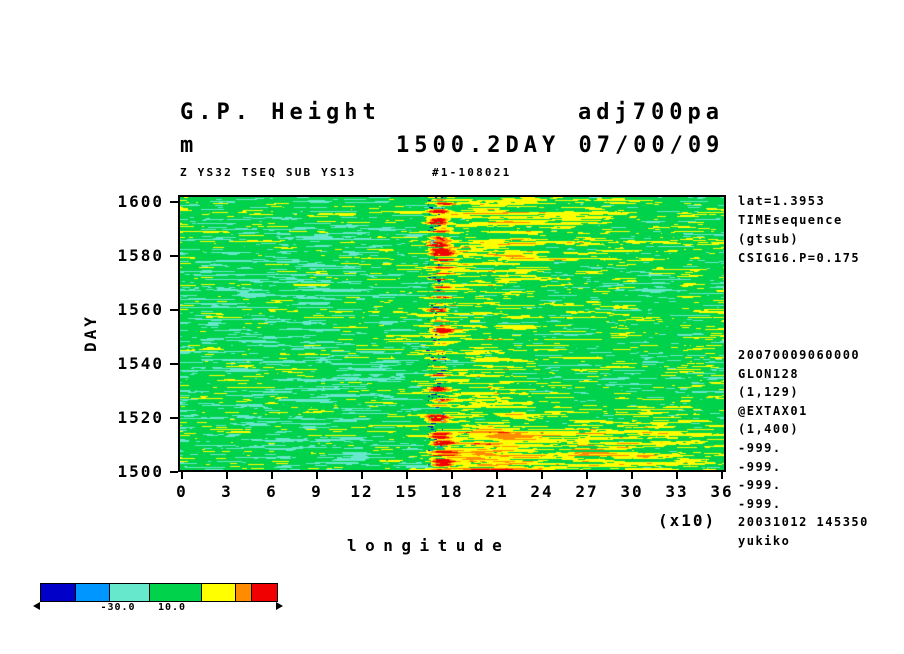  Describe the element at coordinates (782, 201) in the screenshot. I see `annotation-line: lat=1.3953` at that location.